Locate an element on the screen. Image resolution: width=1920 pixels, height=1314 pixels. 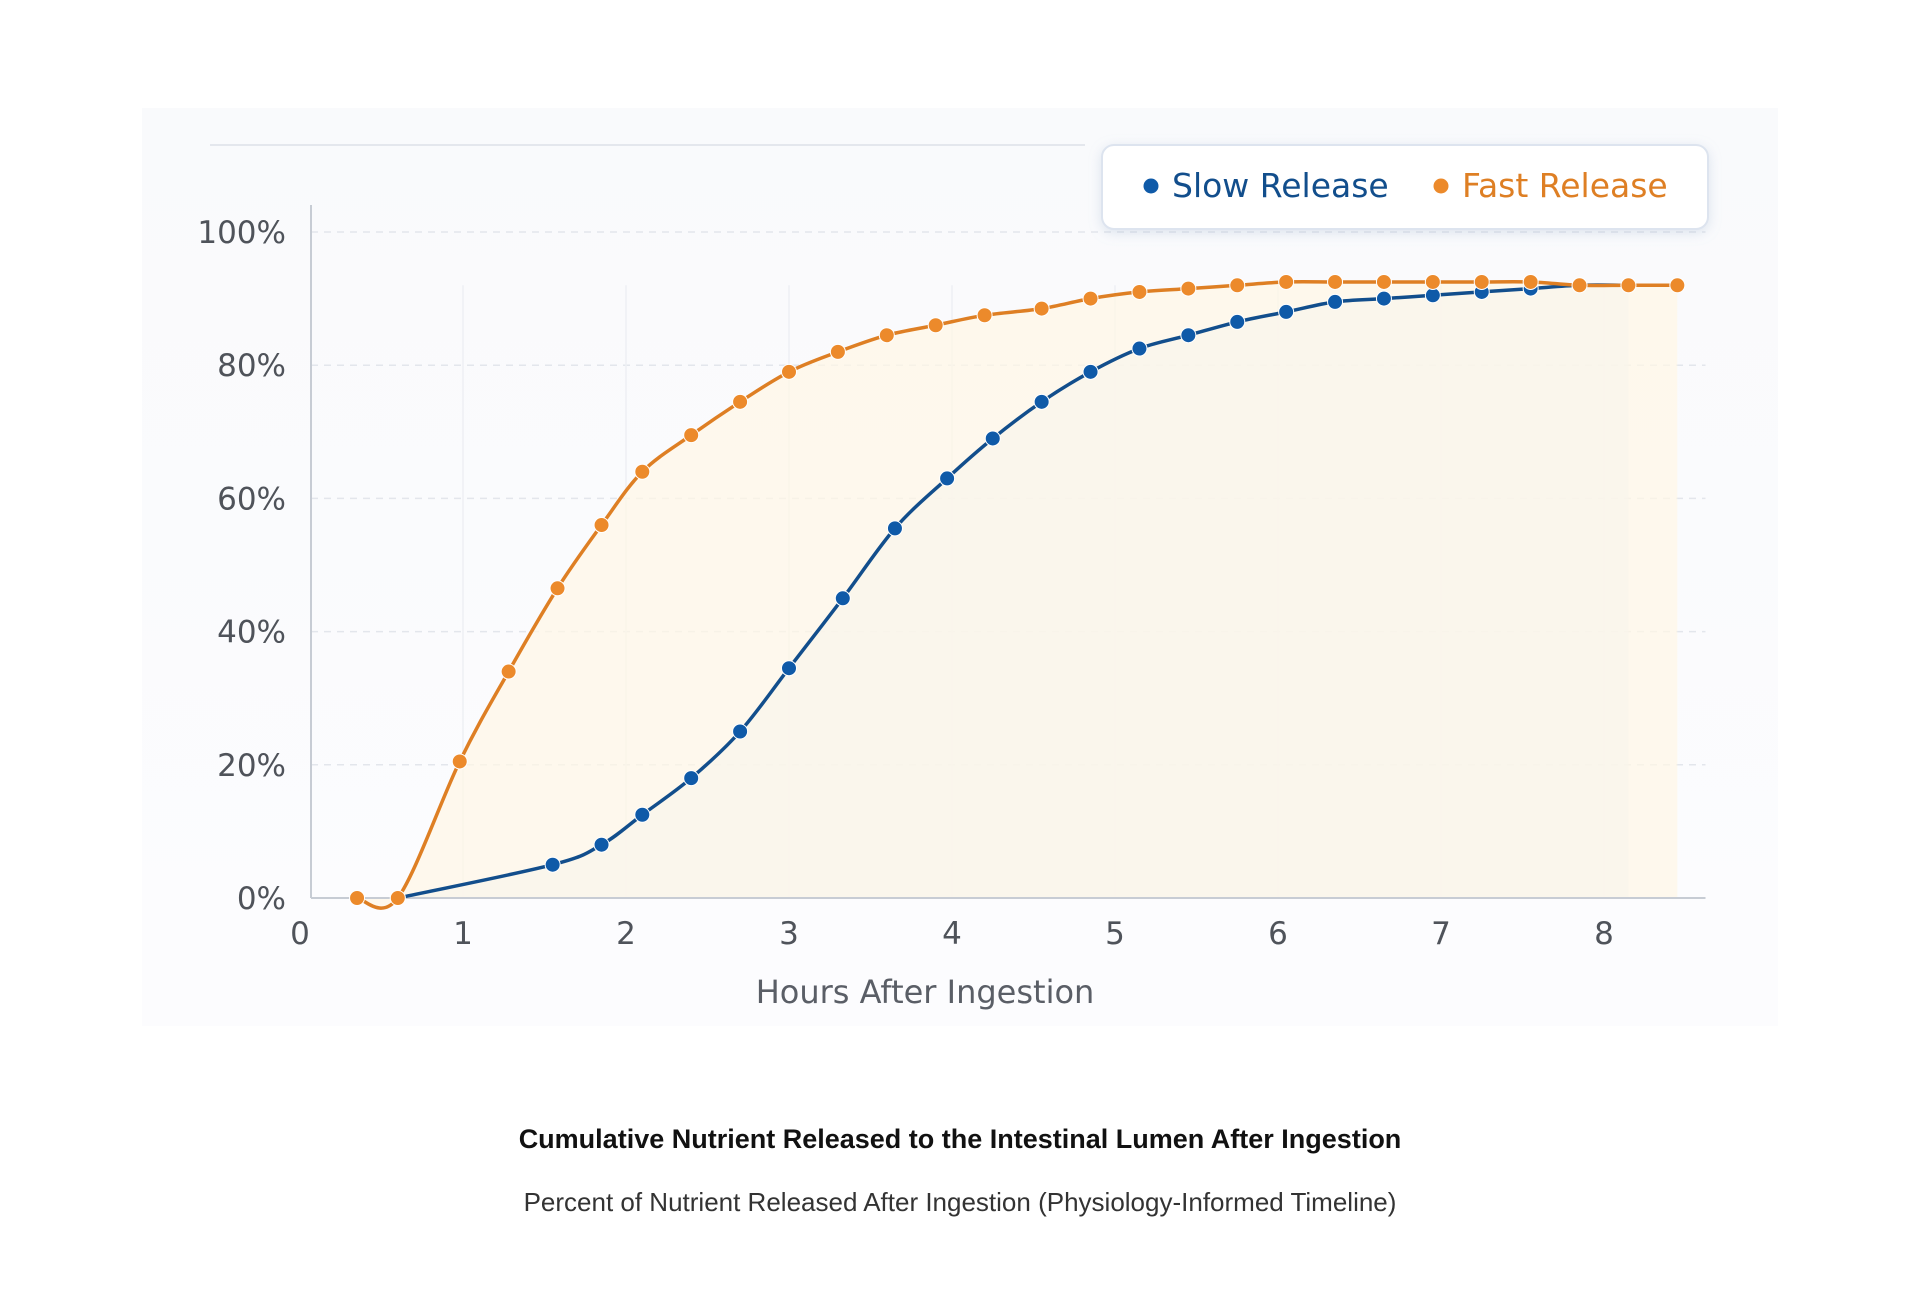
x-tick-label: 6 is located at coordinates (1278, 934).